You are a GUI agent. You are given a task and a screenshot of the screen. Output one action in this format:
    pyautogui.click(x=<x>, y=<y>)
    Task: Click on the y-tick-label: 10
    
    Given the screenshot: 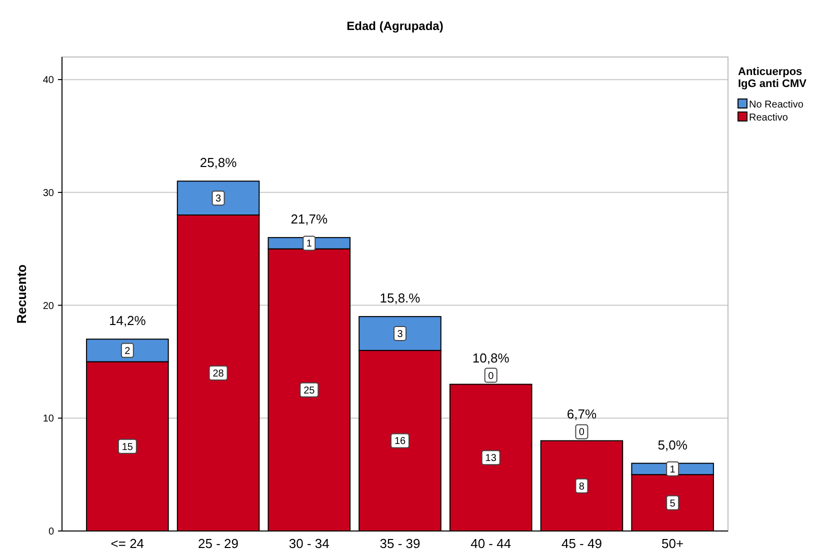 What is the action you would take?
    pyautogui.click(x=48, y=419)
    